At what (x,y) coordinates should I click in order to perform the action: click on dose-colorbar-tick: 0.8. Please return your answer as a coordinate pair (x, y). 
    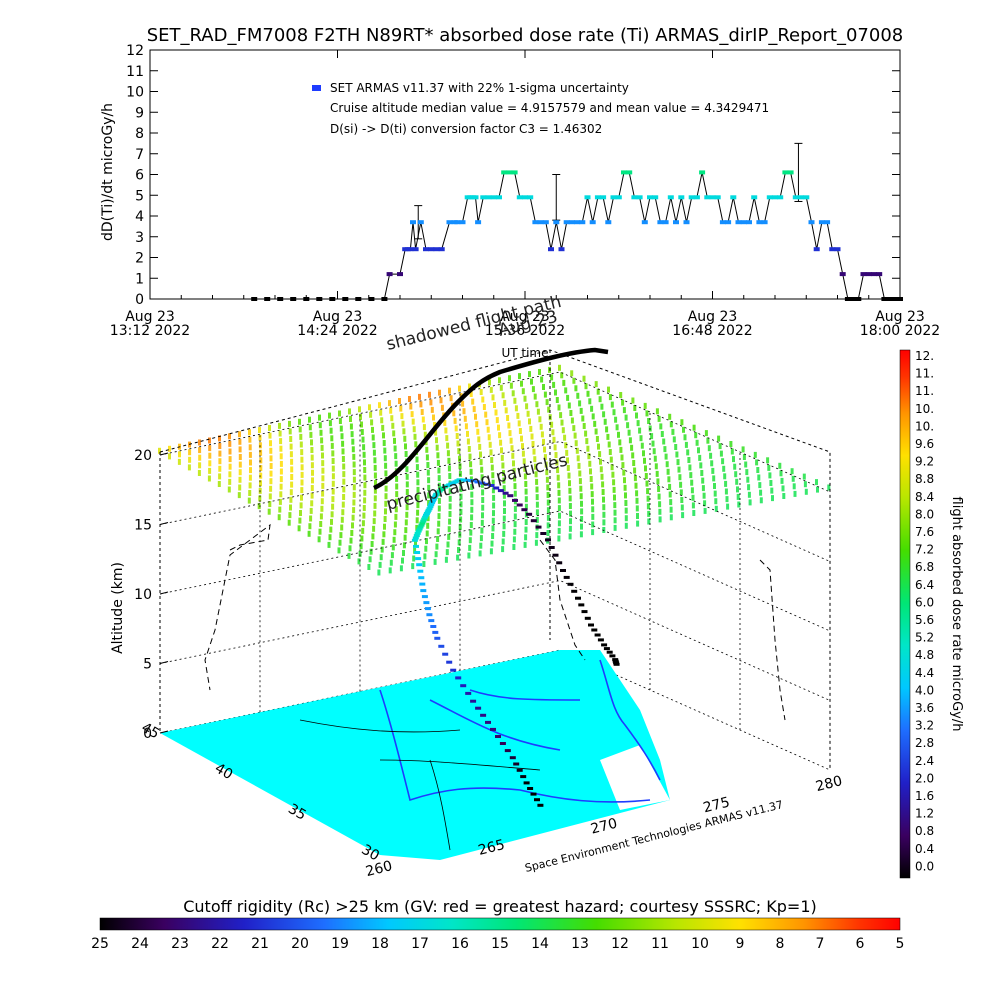
    Looking at the image, I should click on (924, 831).